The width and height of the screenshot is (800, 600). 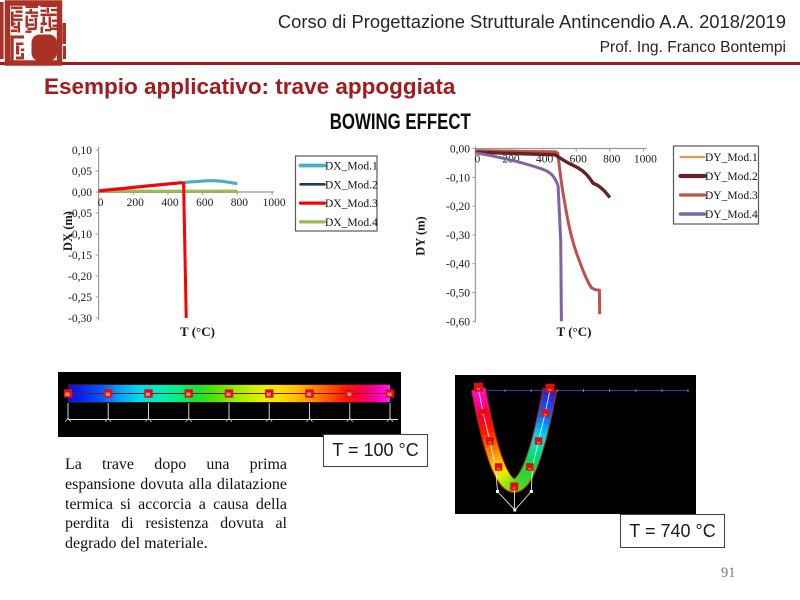 I want to click on svg-text: 0,05, so click(x=82, y=172).